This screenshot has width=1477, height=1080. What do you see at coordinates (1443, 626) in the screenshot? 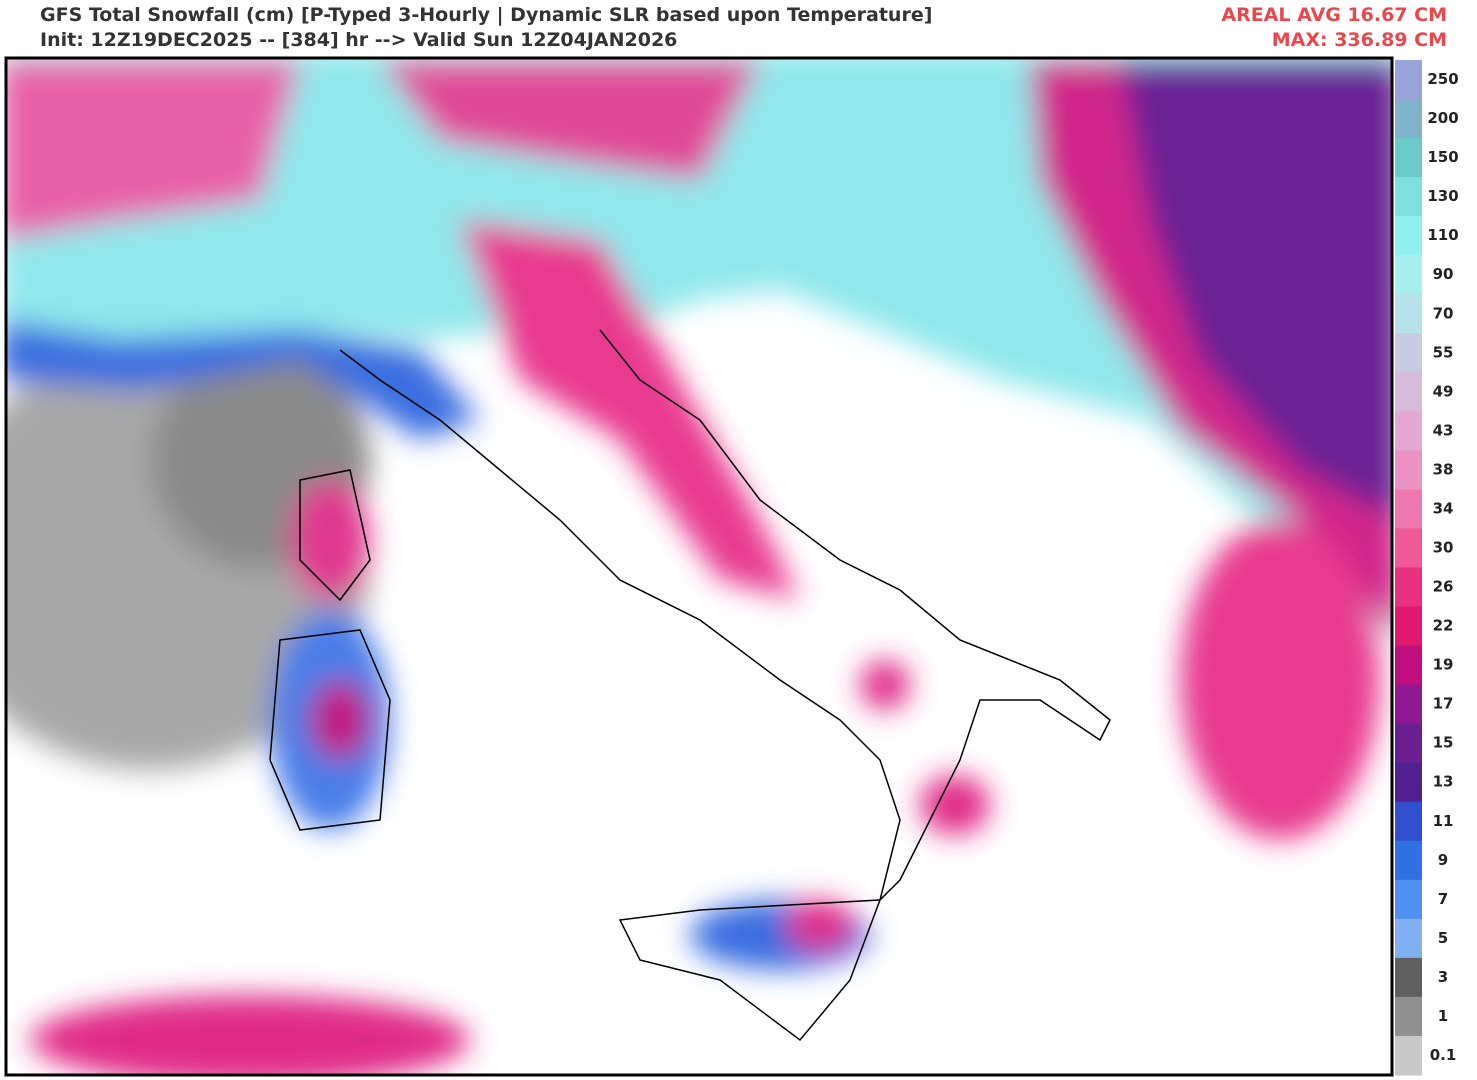
I see `colorbar-label: 22` at bounding box center [1443, 626].